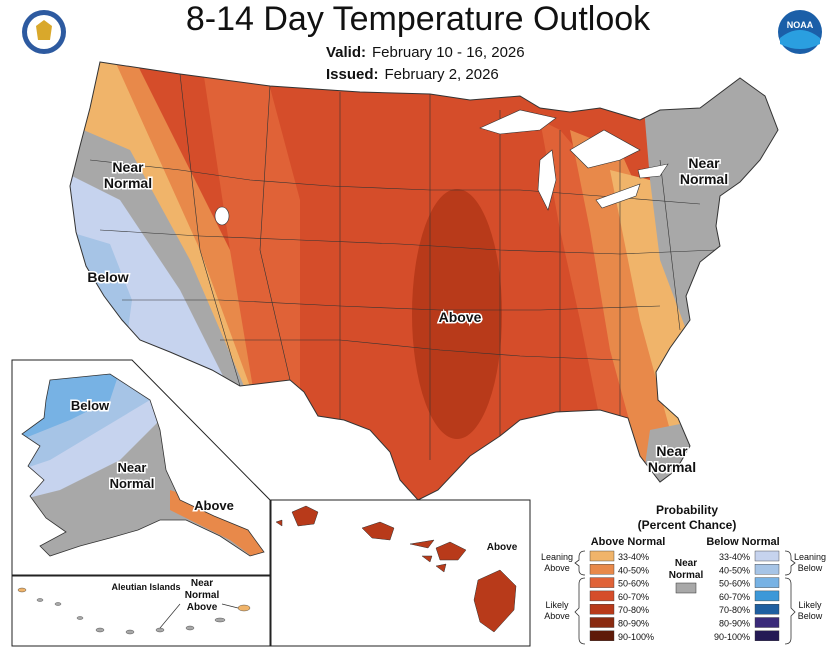 The height and width of the screenshot is (655, 836). I want to click on label-aleutian-near: Near, so click(202, 583).